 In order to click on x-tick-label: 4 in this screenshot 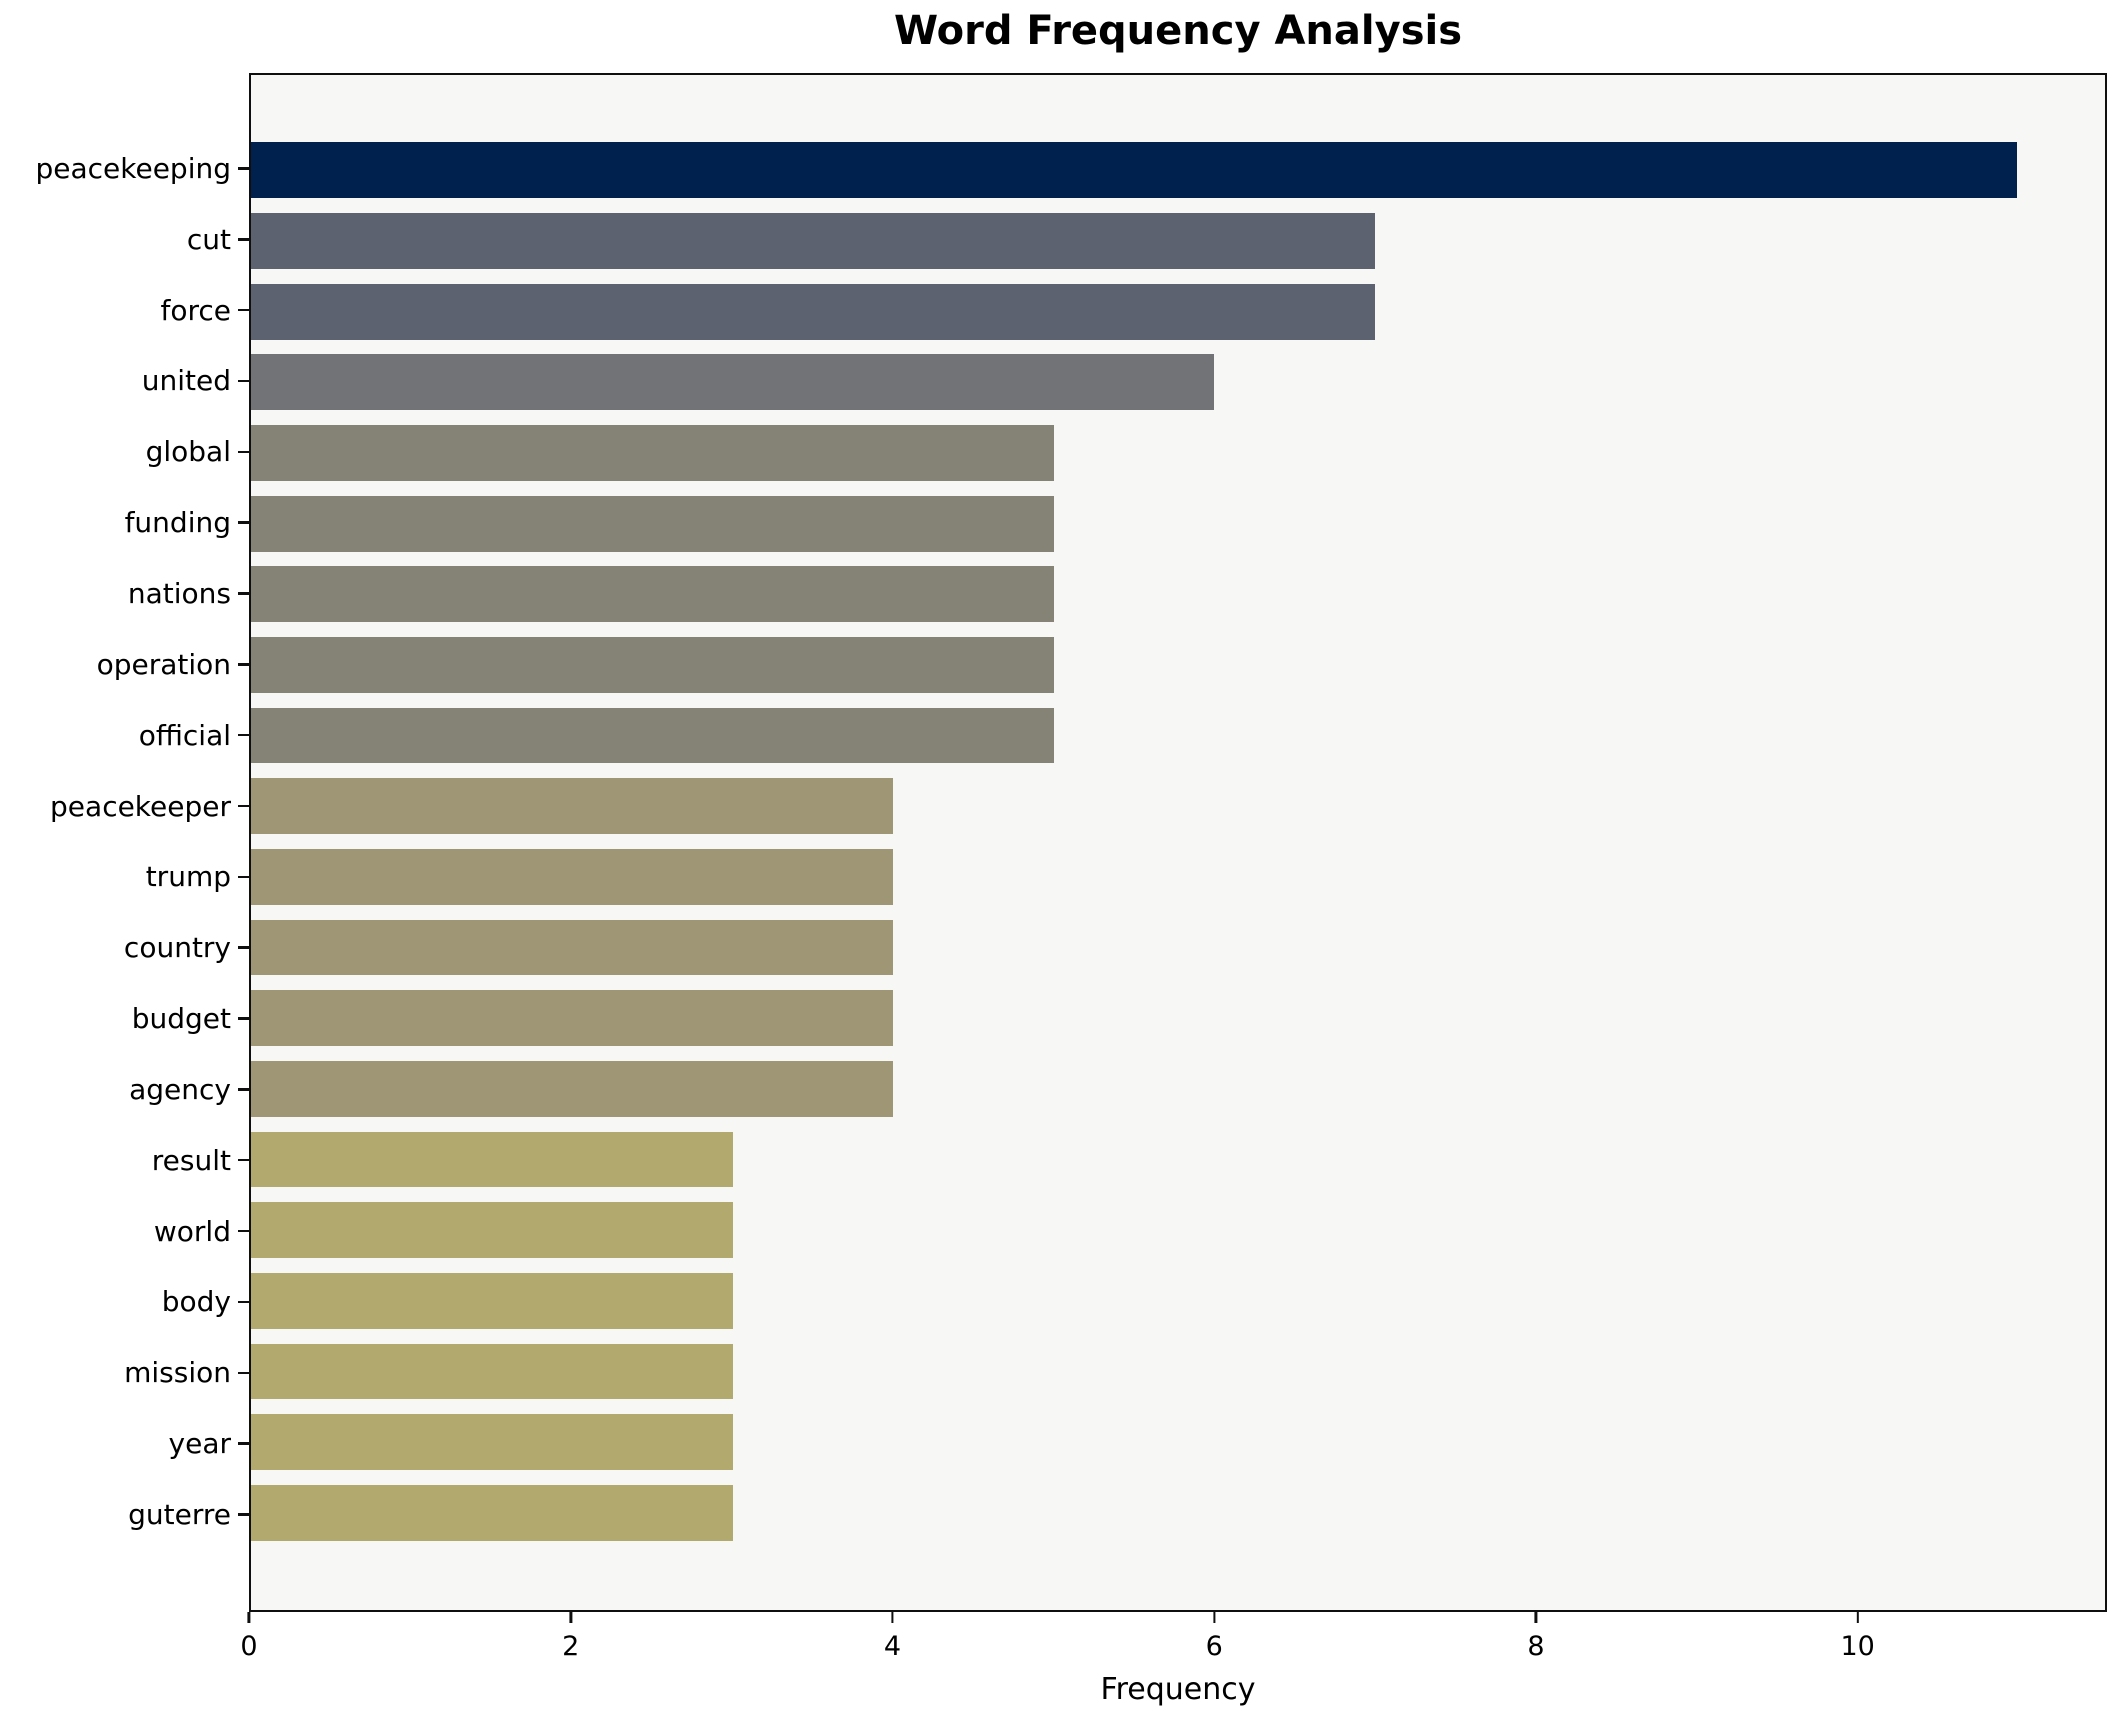, I will do `click(892, 1646)`.